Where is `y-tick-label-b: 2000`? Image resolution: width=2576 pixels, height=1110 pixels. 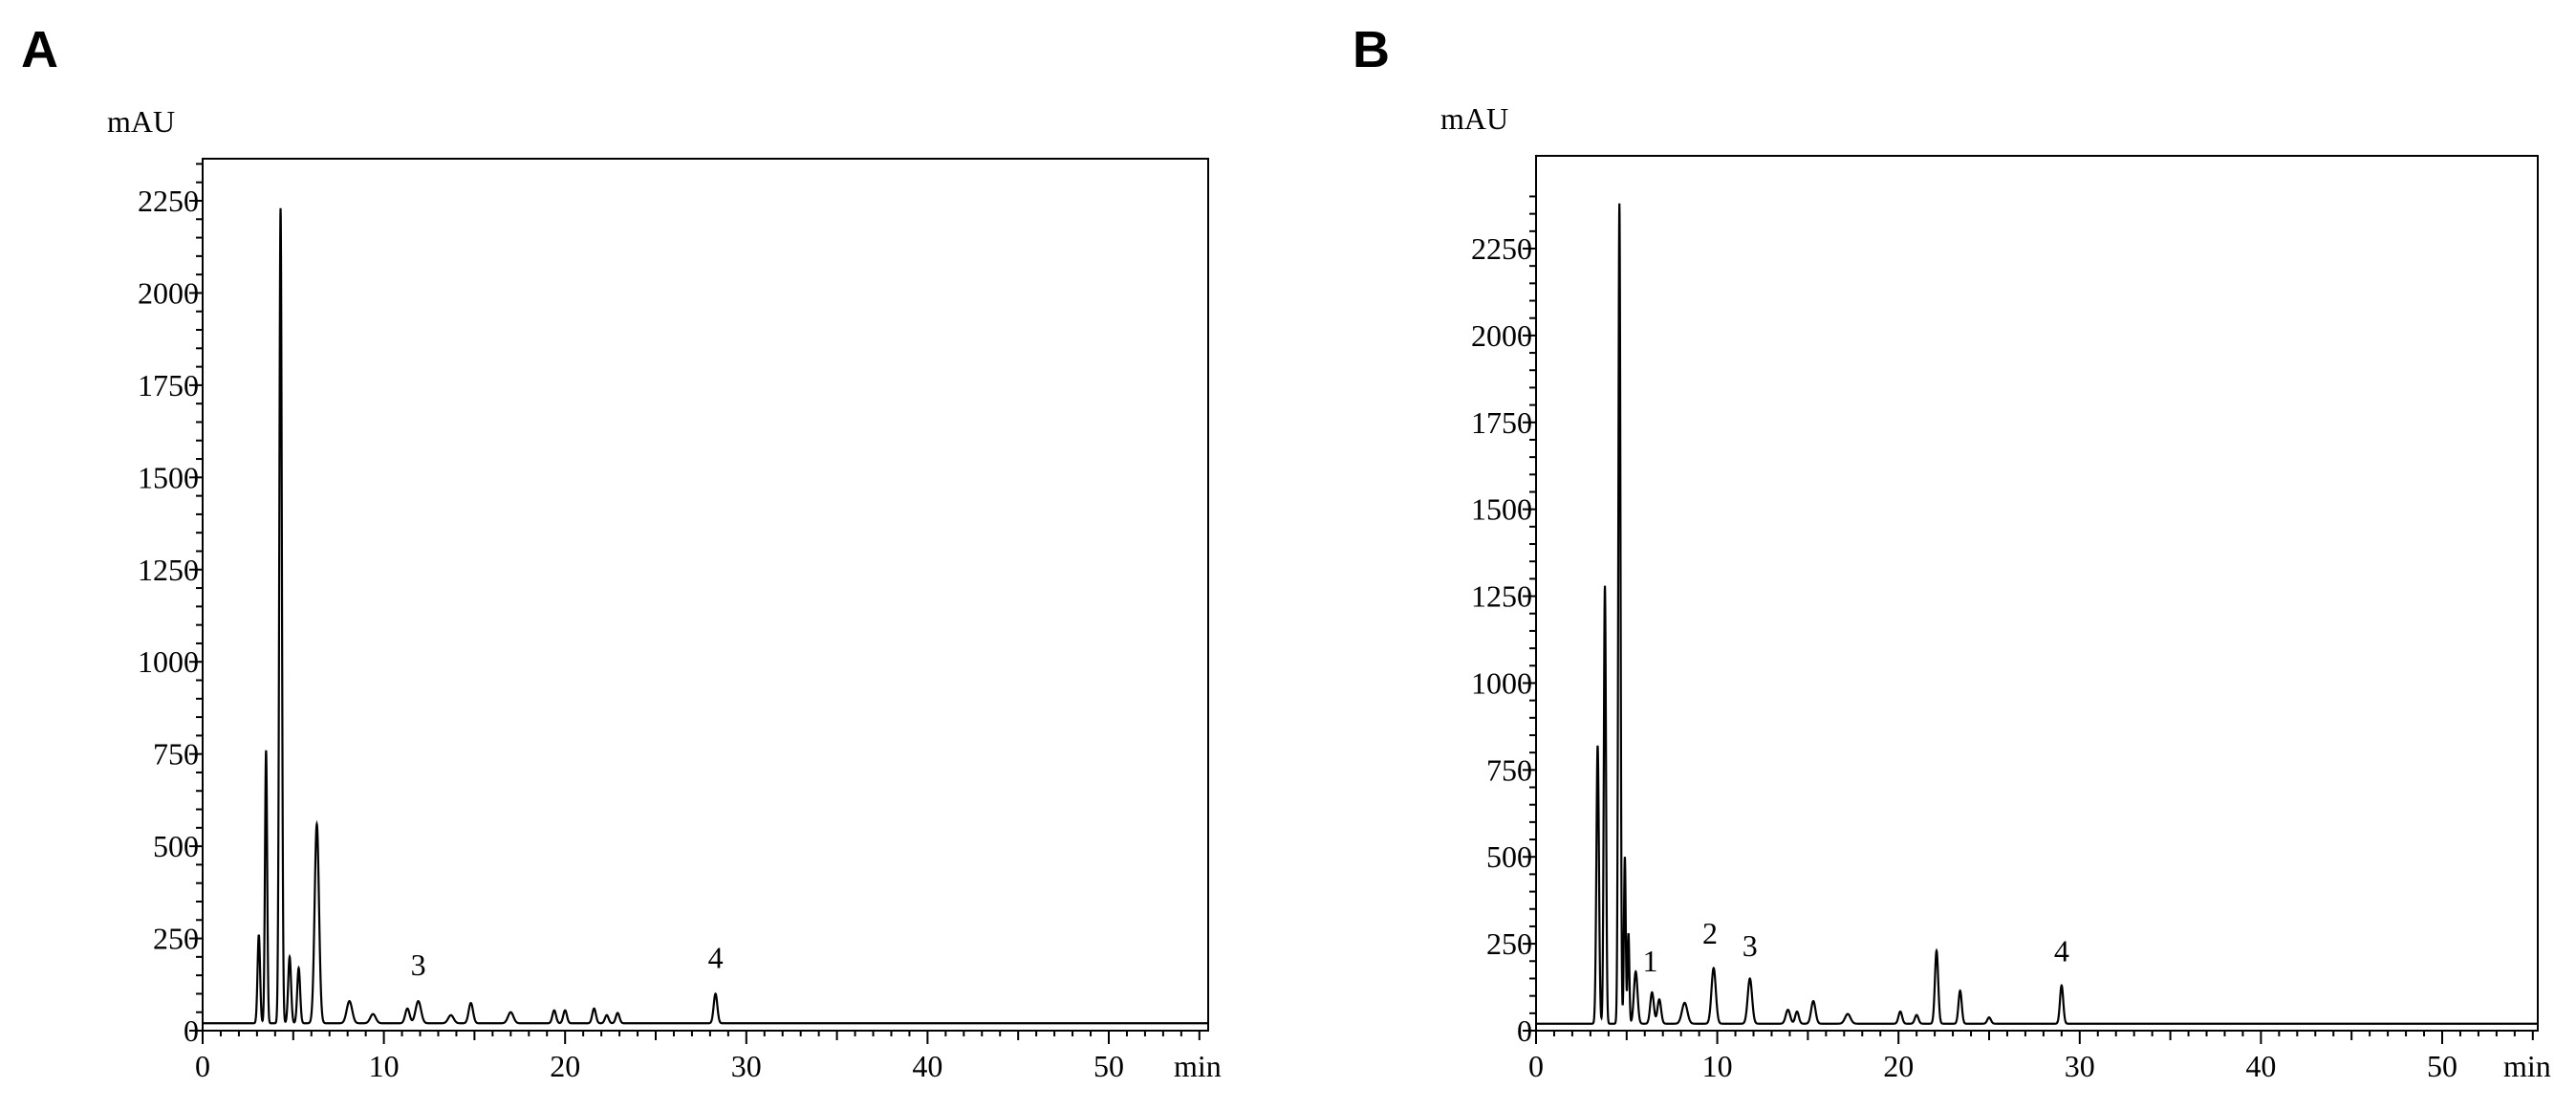
y-tick-label-b: 2000 is located at coordinates (1501, 335).